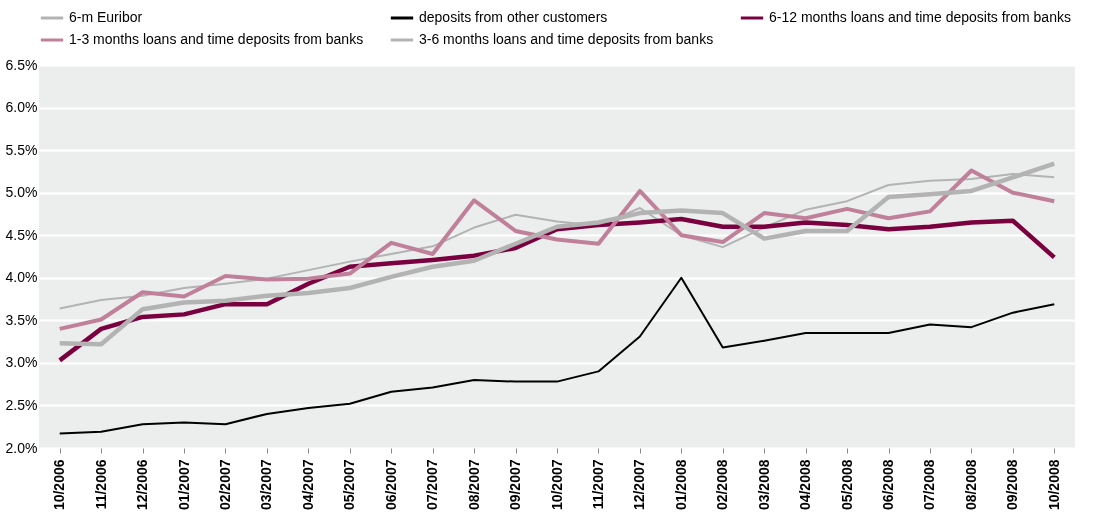  I want to click on y-tick-label: 4.0%, so click(21, 277).